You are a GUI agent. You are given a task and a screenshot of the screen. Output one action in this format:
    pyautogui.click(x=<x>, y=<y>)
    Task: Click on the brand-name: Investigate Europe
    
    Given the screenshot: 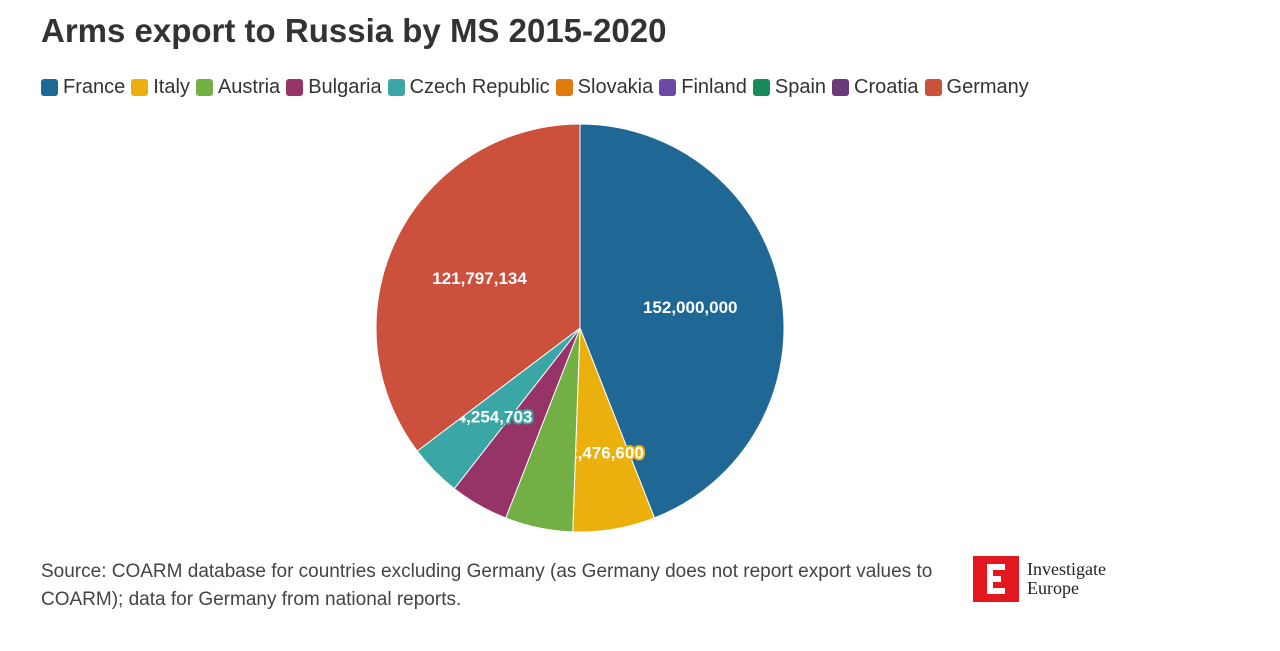 What is the action you would take?
    pyautogui.click(x=1066, y=579)
    